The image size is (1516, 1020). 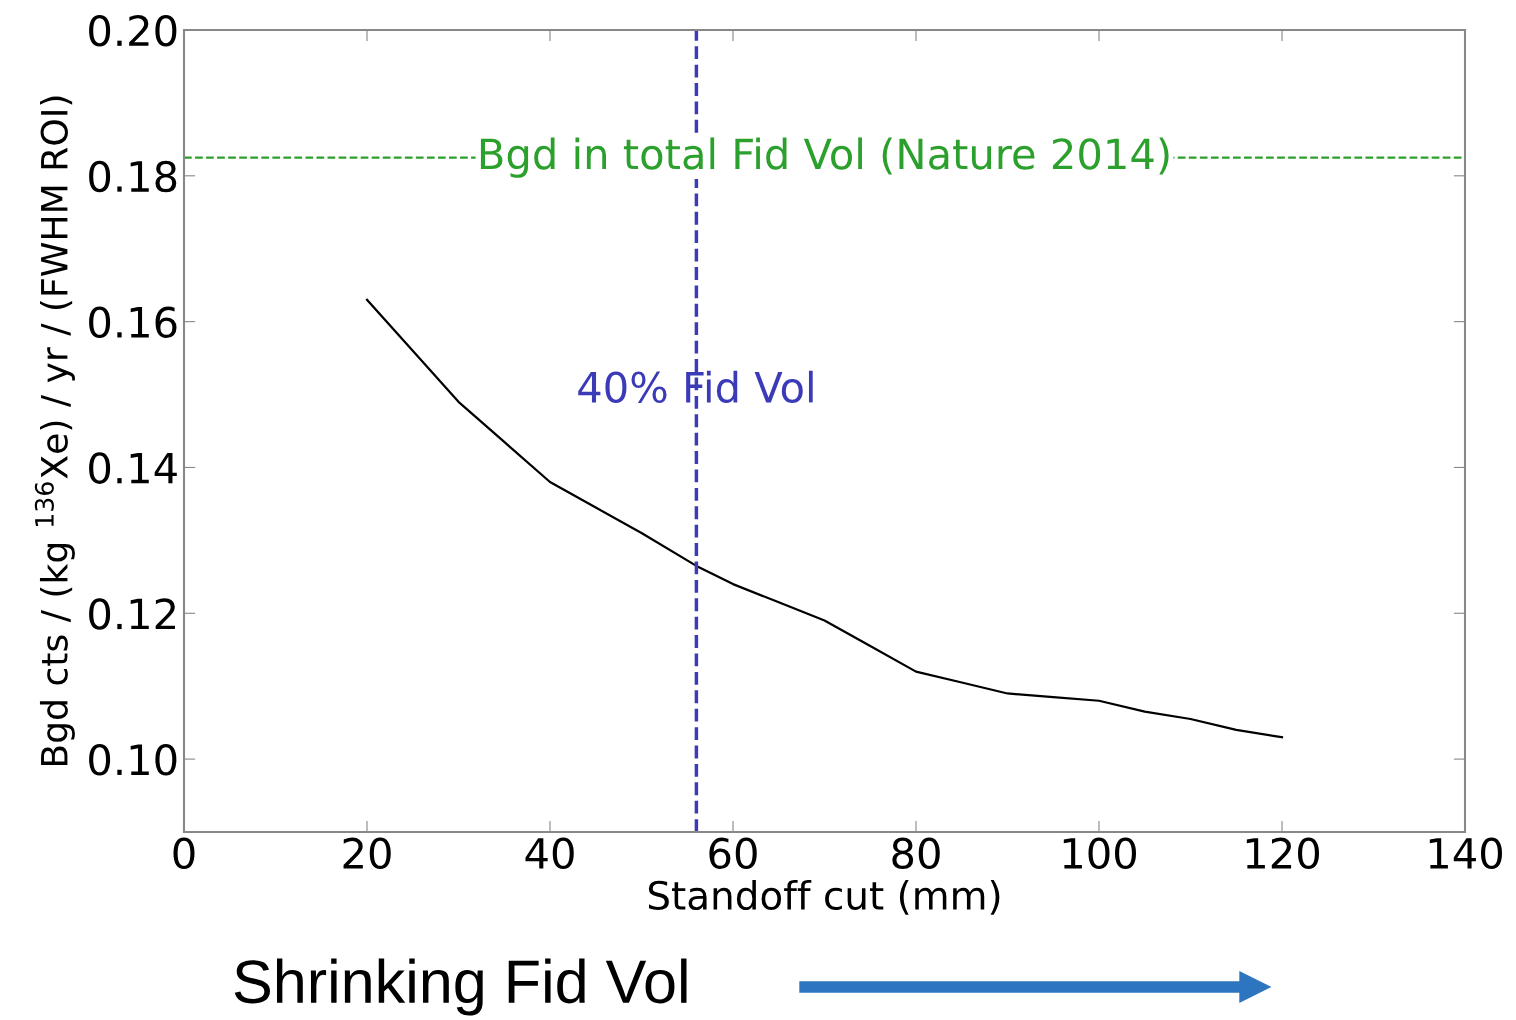 What do you see at coordinates (1099, 853) in the screenshot?
I see `x-tick-label: 100` at bounding box center [1099, 853].